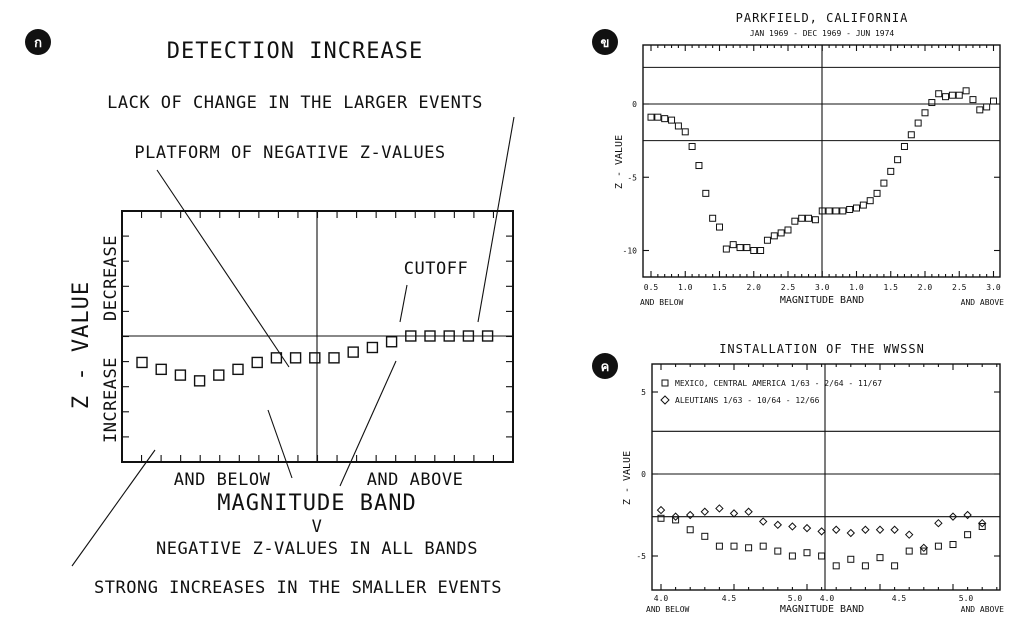 The image size is (1024, 627). What do you see at coordinates (295, 51) in the screenshot?
I see `panel-a-title: DETECTION INCREASE` at bounding box center [295, 51].